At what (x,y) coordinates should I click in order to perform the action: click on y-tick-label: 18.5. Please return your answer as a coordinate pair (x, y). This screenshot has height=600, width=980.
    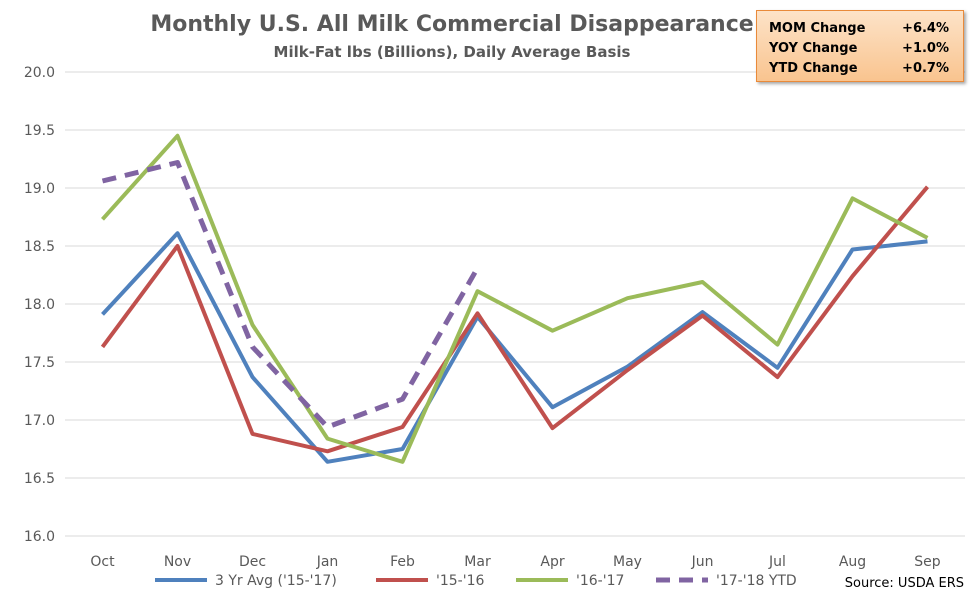
    Looking at the image, I should click on (39, 247).